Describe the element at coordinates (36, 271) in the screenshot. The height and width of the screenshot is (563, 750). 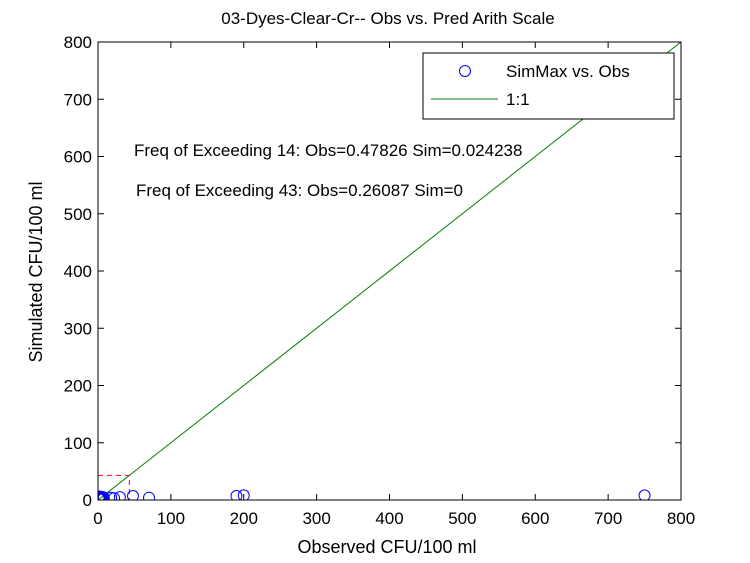
I see `y-axis-title: Simulated CFU/100 ml` at that location.